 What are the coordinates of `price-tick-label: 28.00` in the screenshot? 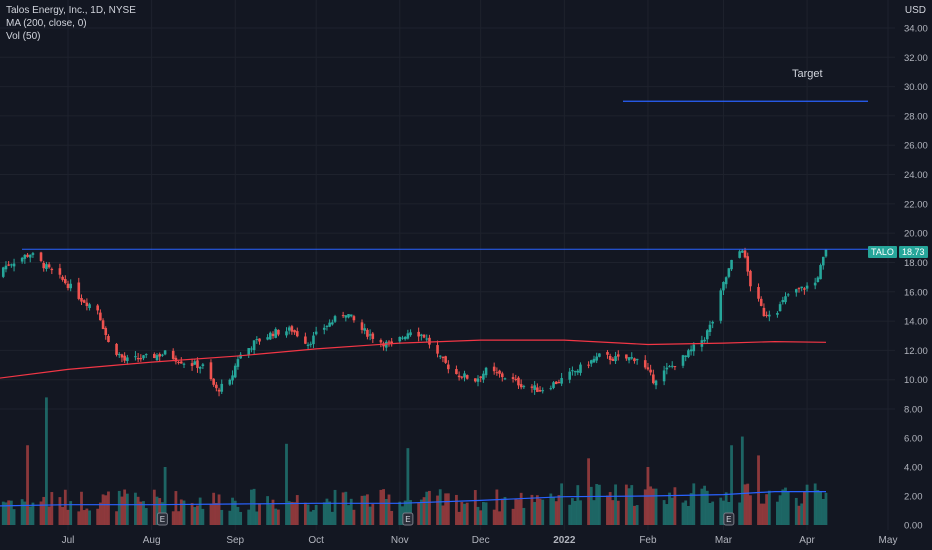 It's located at (916, 116).